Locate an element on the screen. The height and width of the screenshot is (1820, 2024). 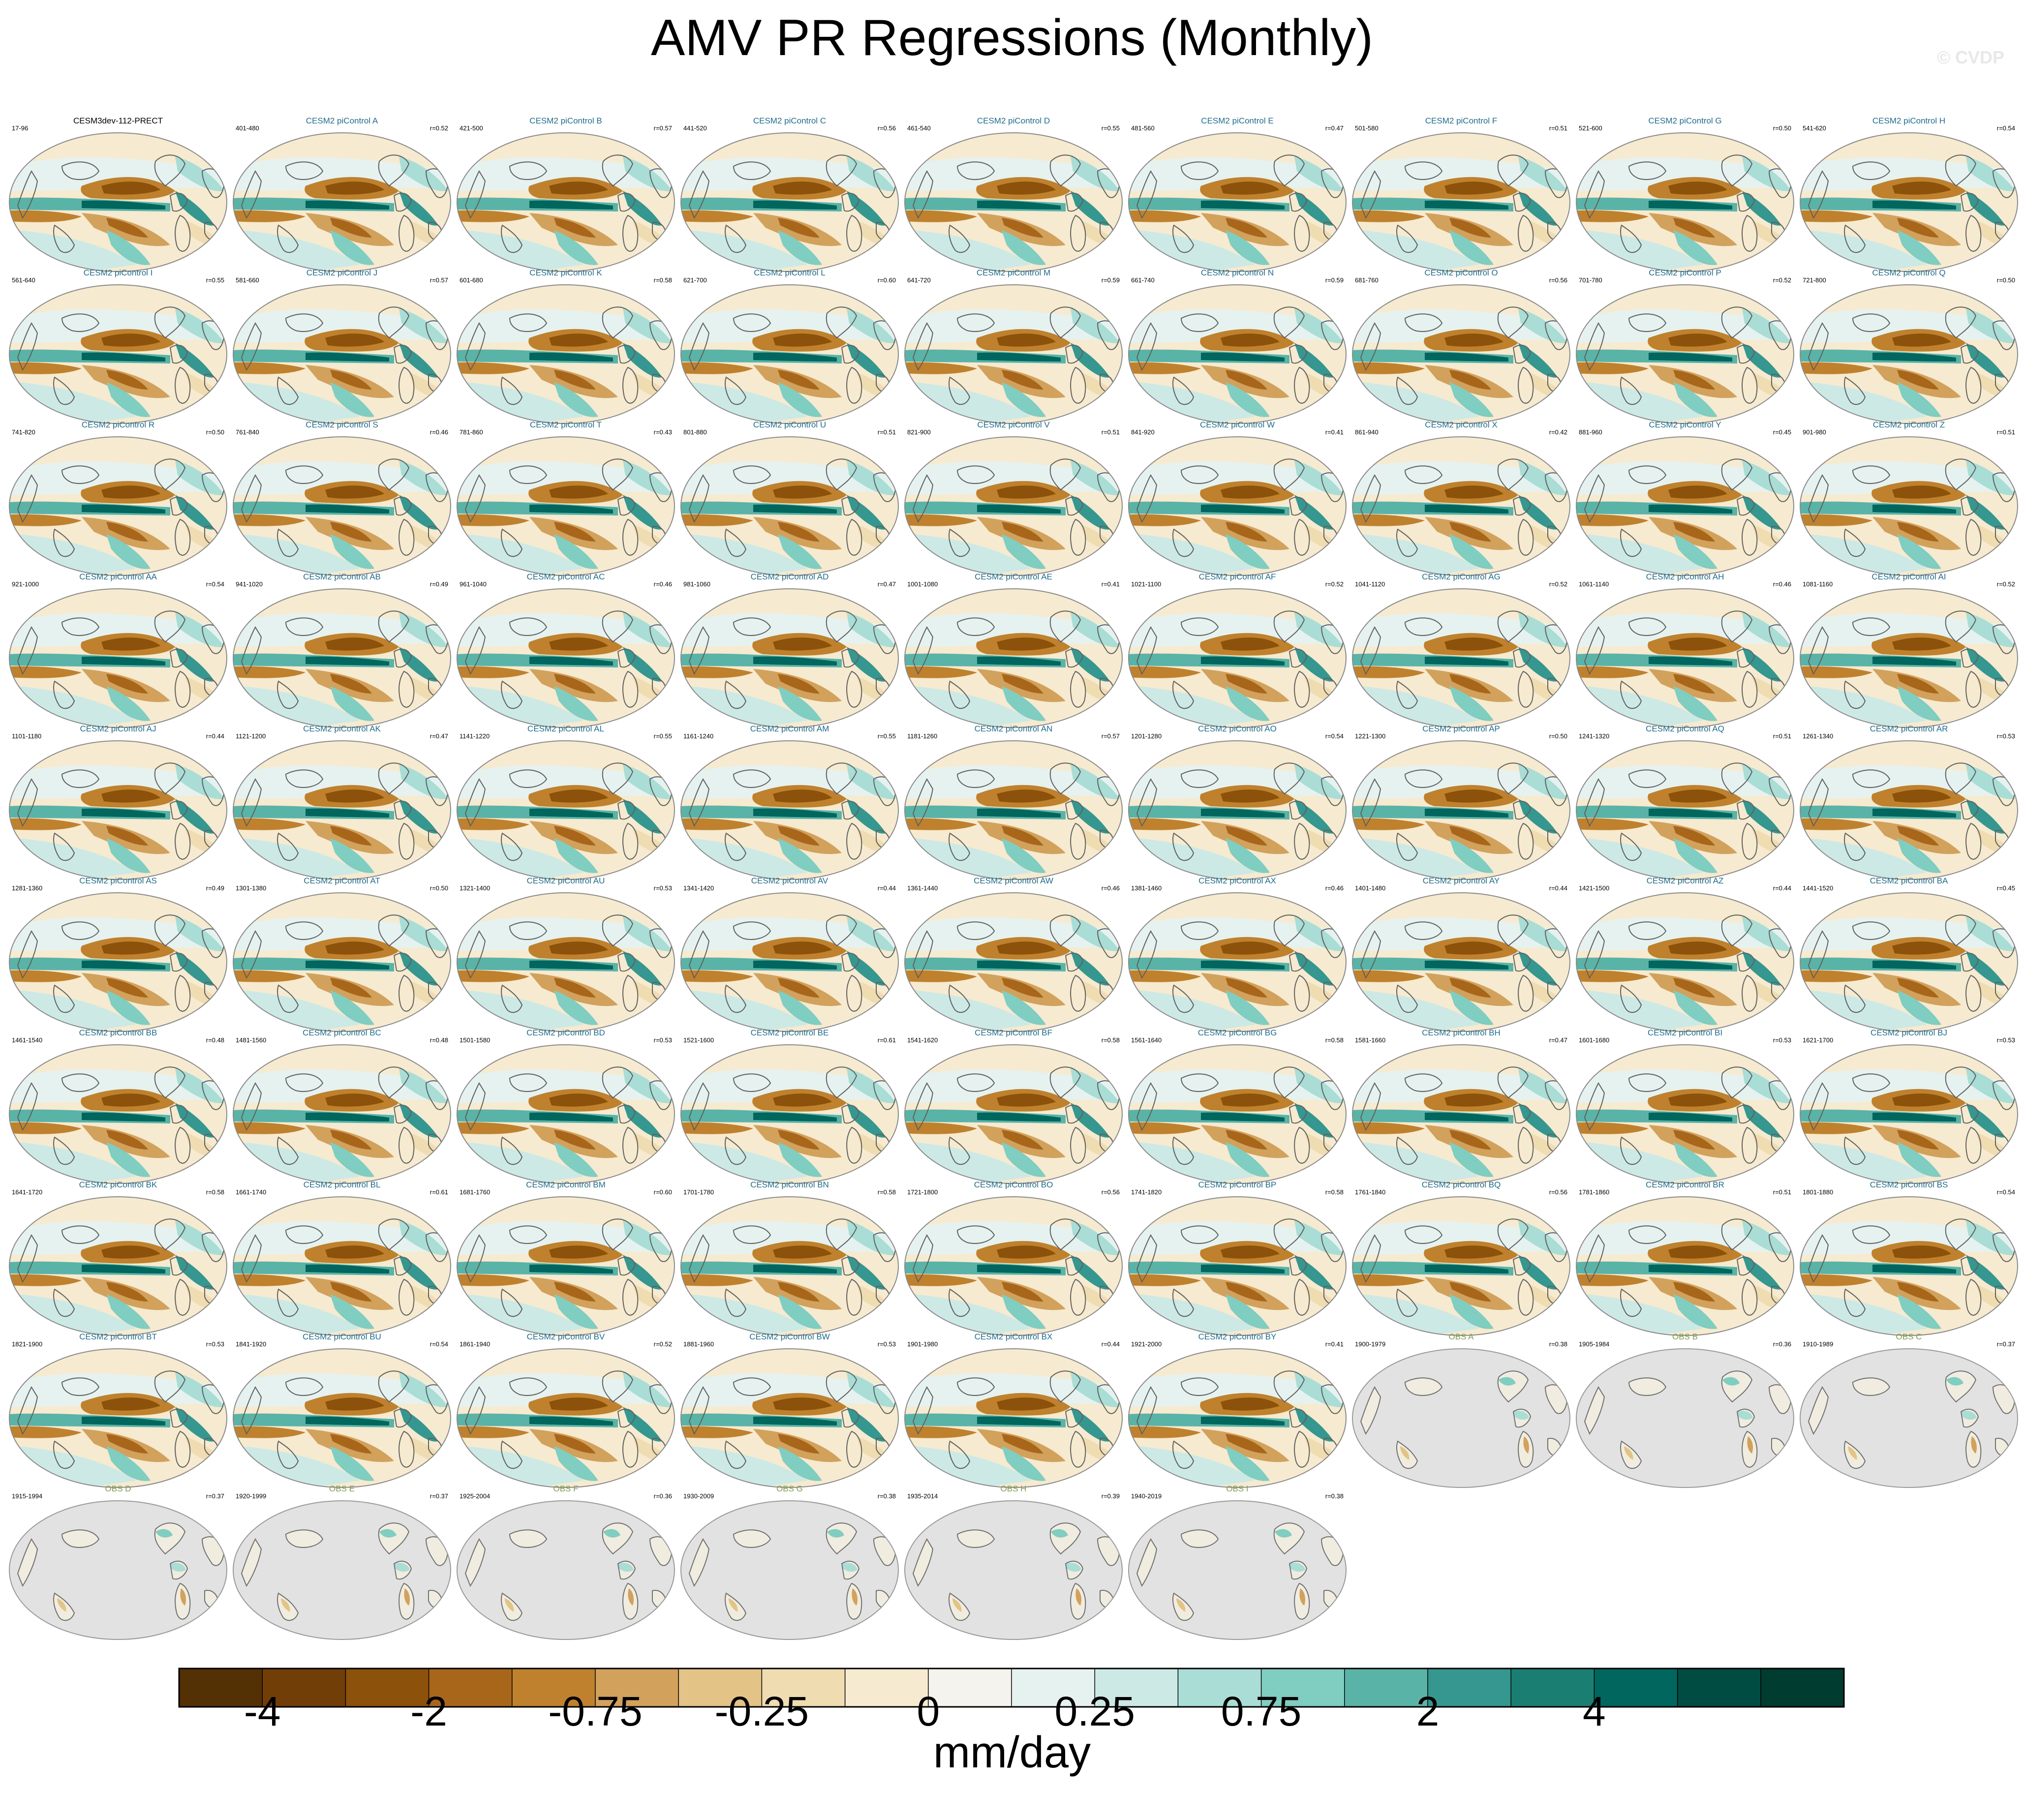
panel-correlation: r=0.59 is located at coordinates (1110, 280).